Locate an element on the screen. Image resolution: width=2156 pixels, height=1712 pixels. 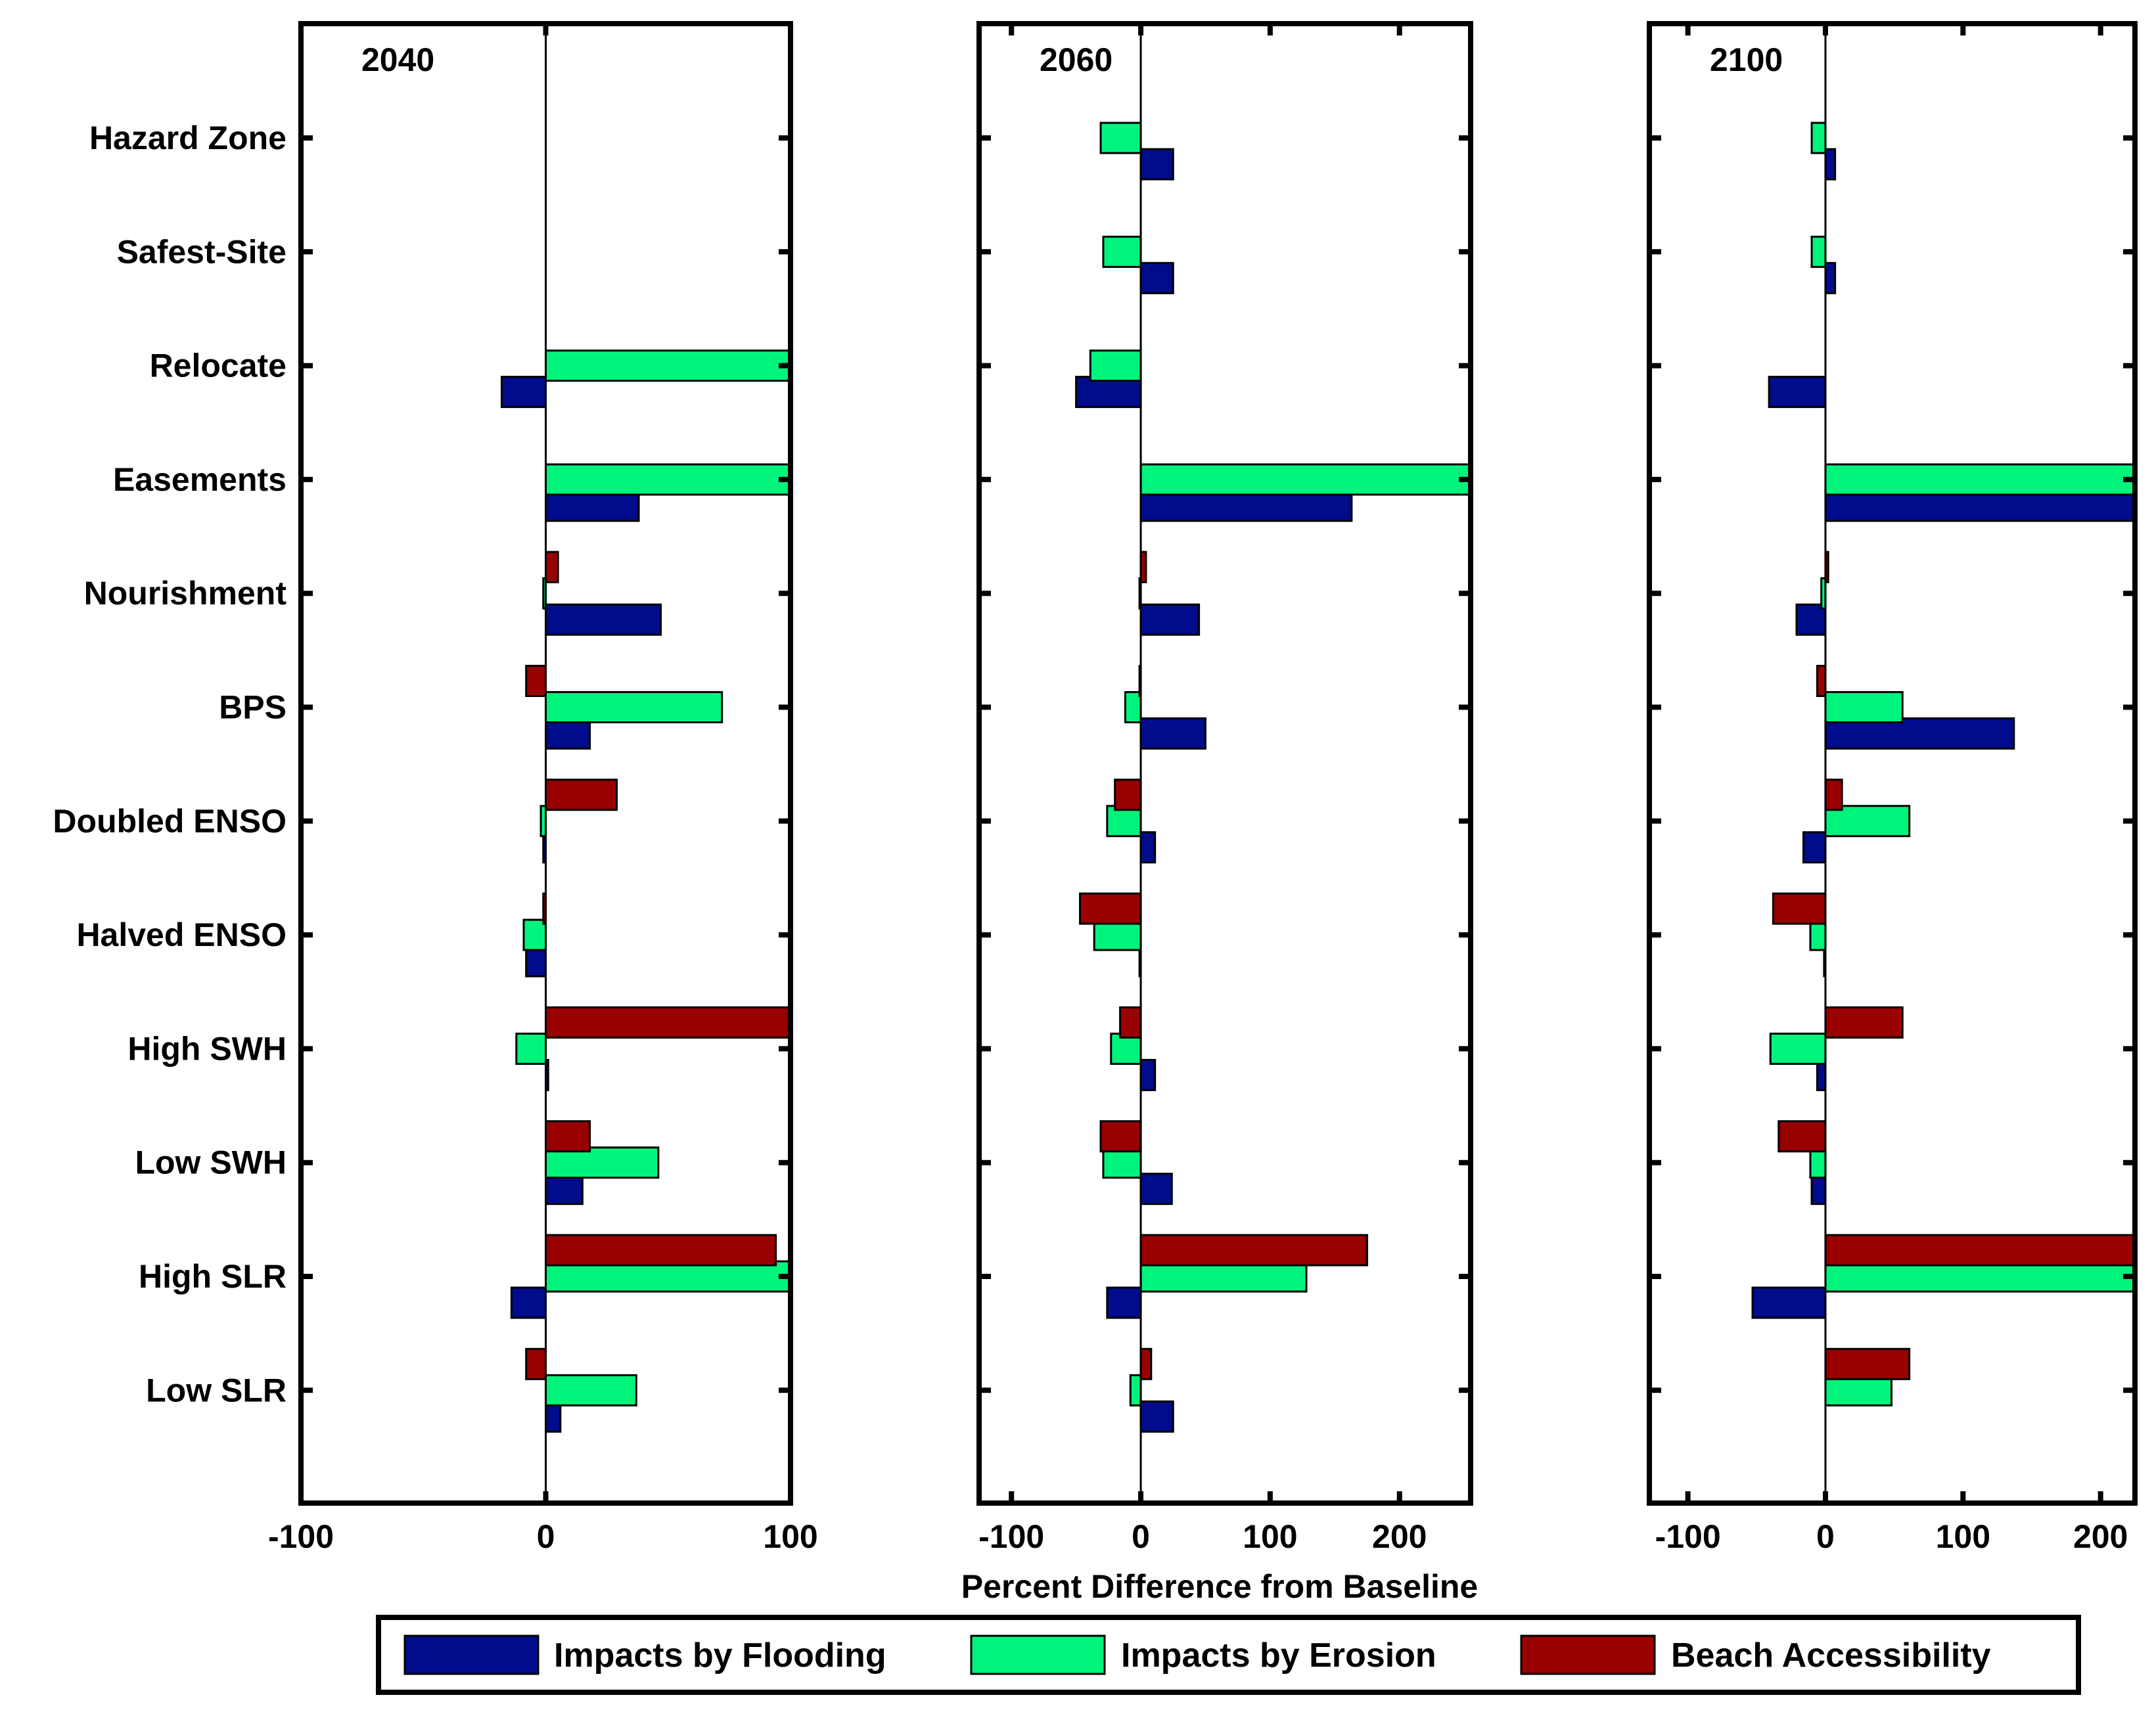
bar-2100-hazard-zone-impacts-by-flooding is located at coordinates (1830, 164).